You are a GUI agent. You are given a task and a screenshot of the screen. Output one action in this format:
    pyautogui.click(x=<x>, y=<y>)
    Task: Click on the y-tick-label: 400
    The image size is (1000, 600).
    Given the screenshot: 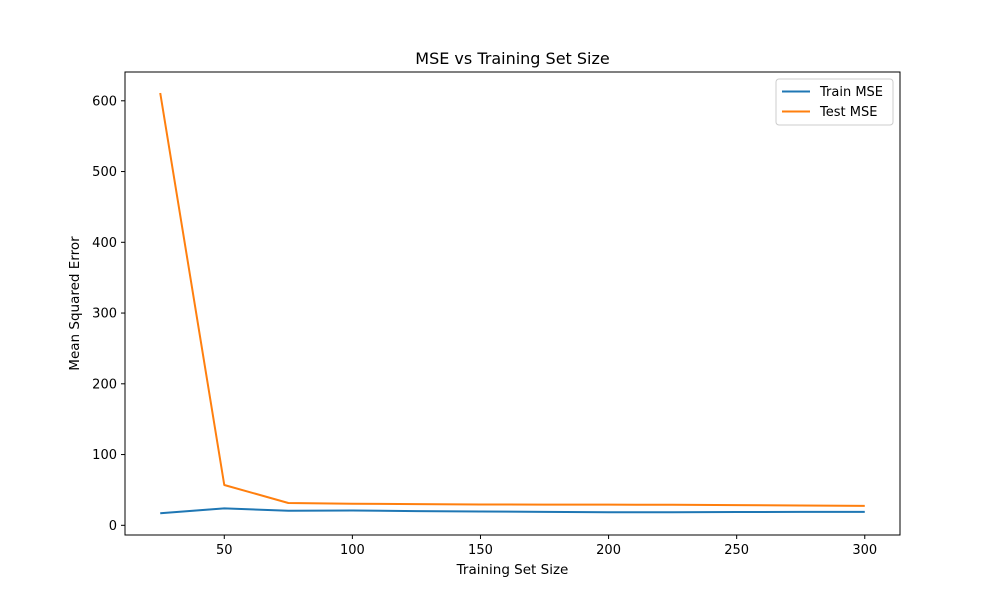 What is the action you would take?
    pyautogui.click(x=104, y=243)
    